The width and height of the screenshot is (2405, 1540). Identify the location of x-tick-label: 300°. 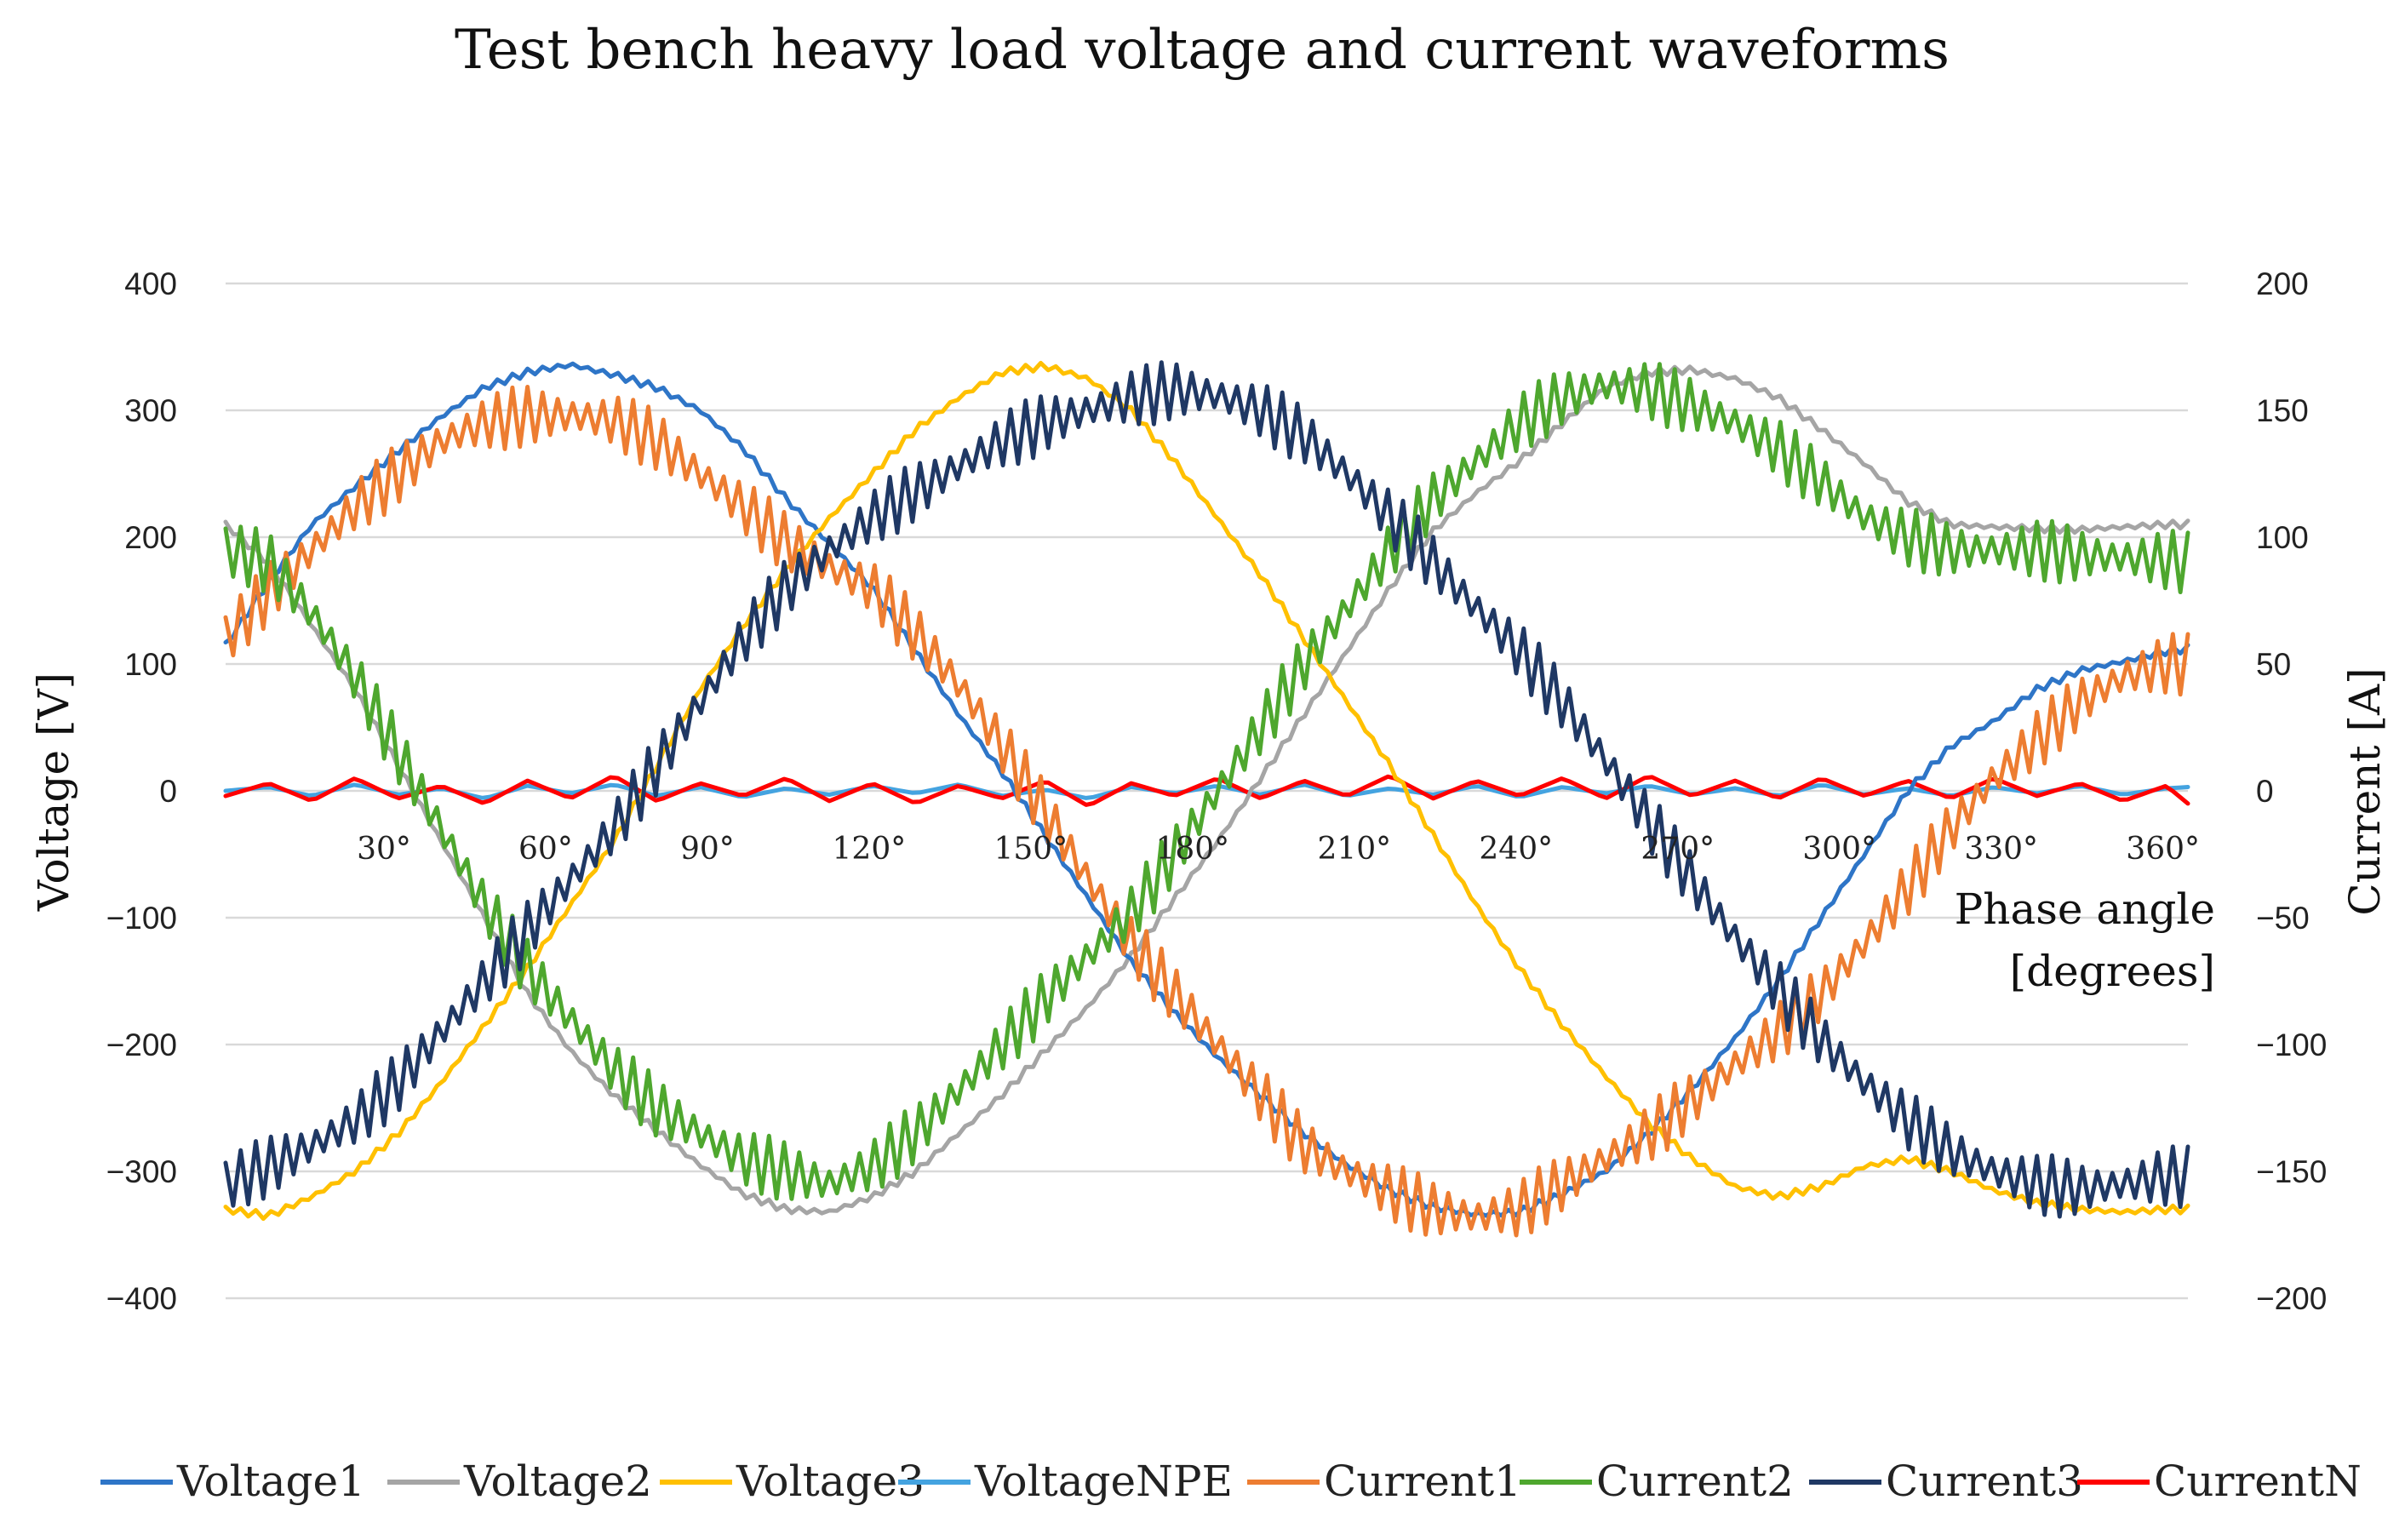
(1839, 850).